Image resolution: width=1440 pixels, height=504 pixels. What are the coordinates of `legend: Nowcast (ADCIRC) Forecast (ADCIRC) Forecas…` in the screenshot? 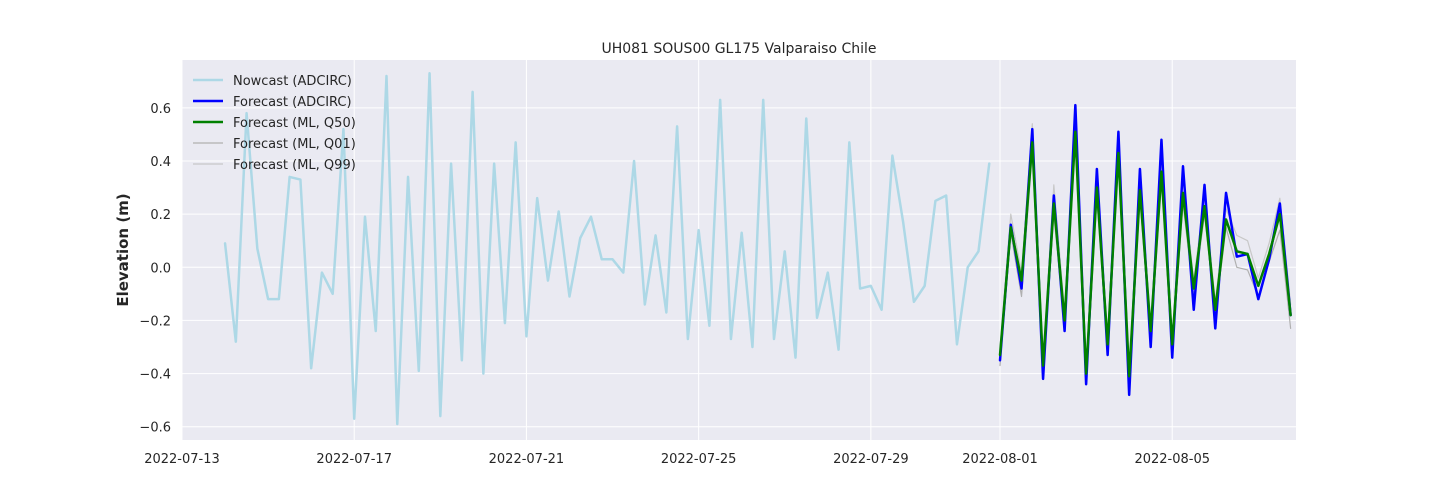 It's located at (274, 123).